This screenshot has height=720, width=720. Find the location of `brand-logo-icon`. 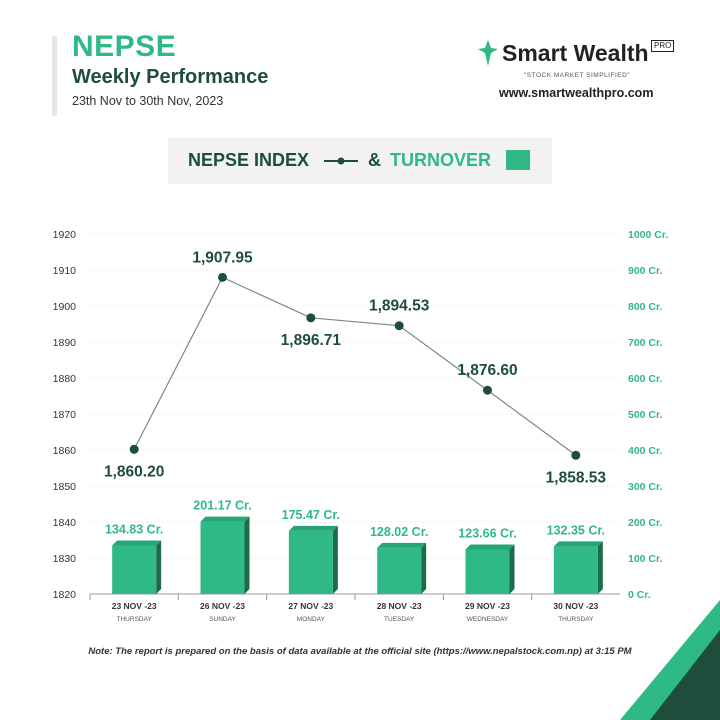

brand-logo-icon is located at coordinates (488, 53).